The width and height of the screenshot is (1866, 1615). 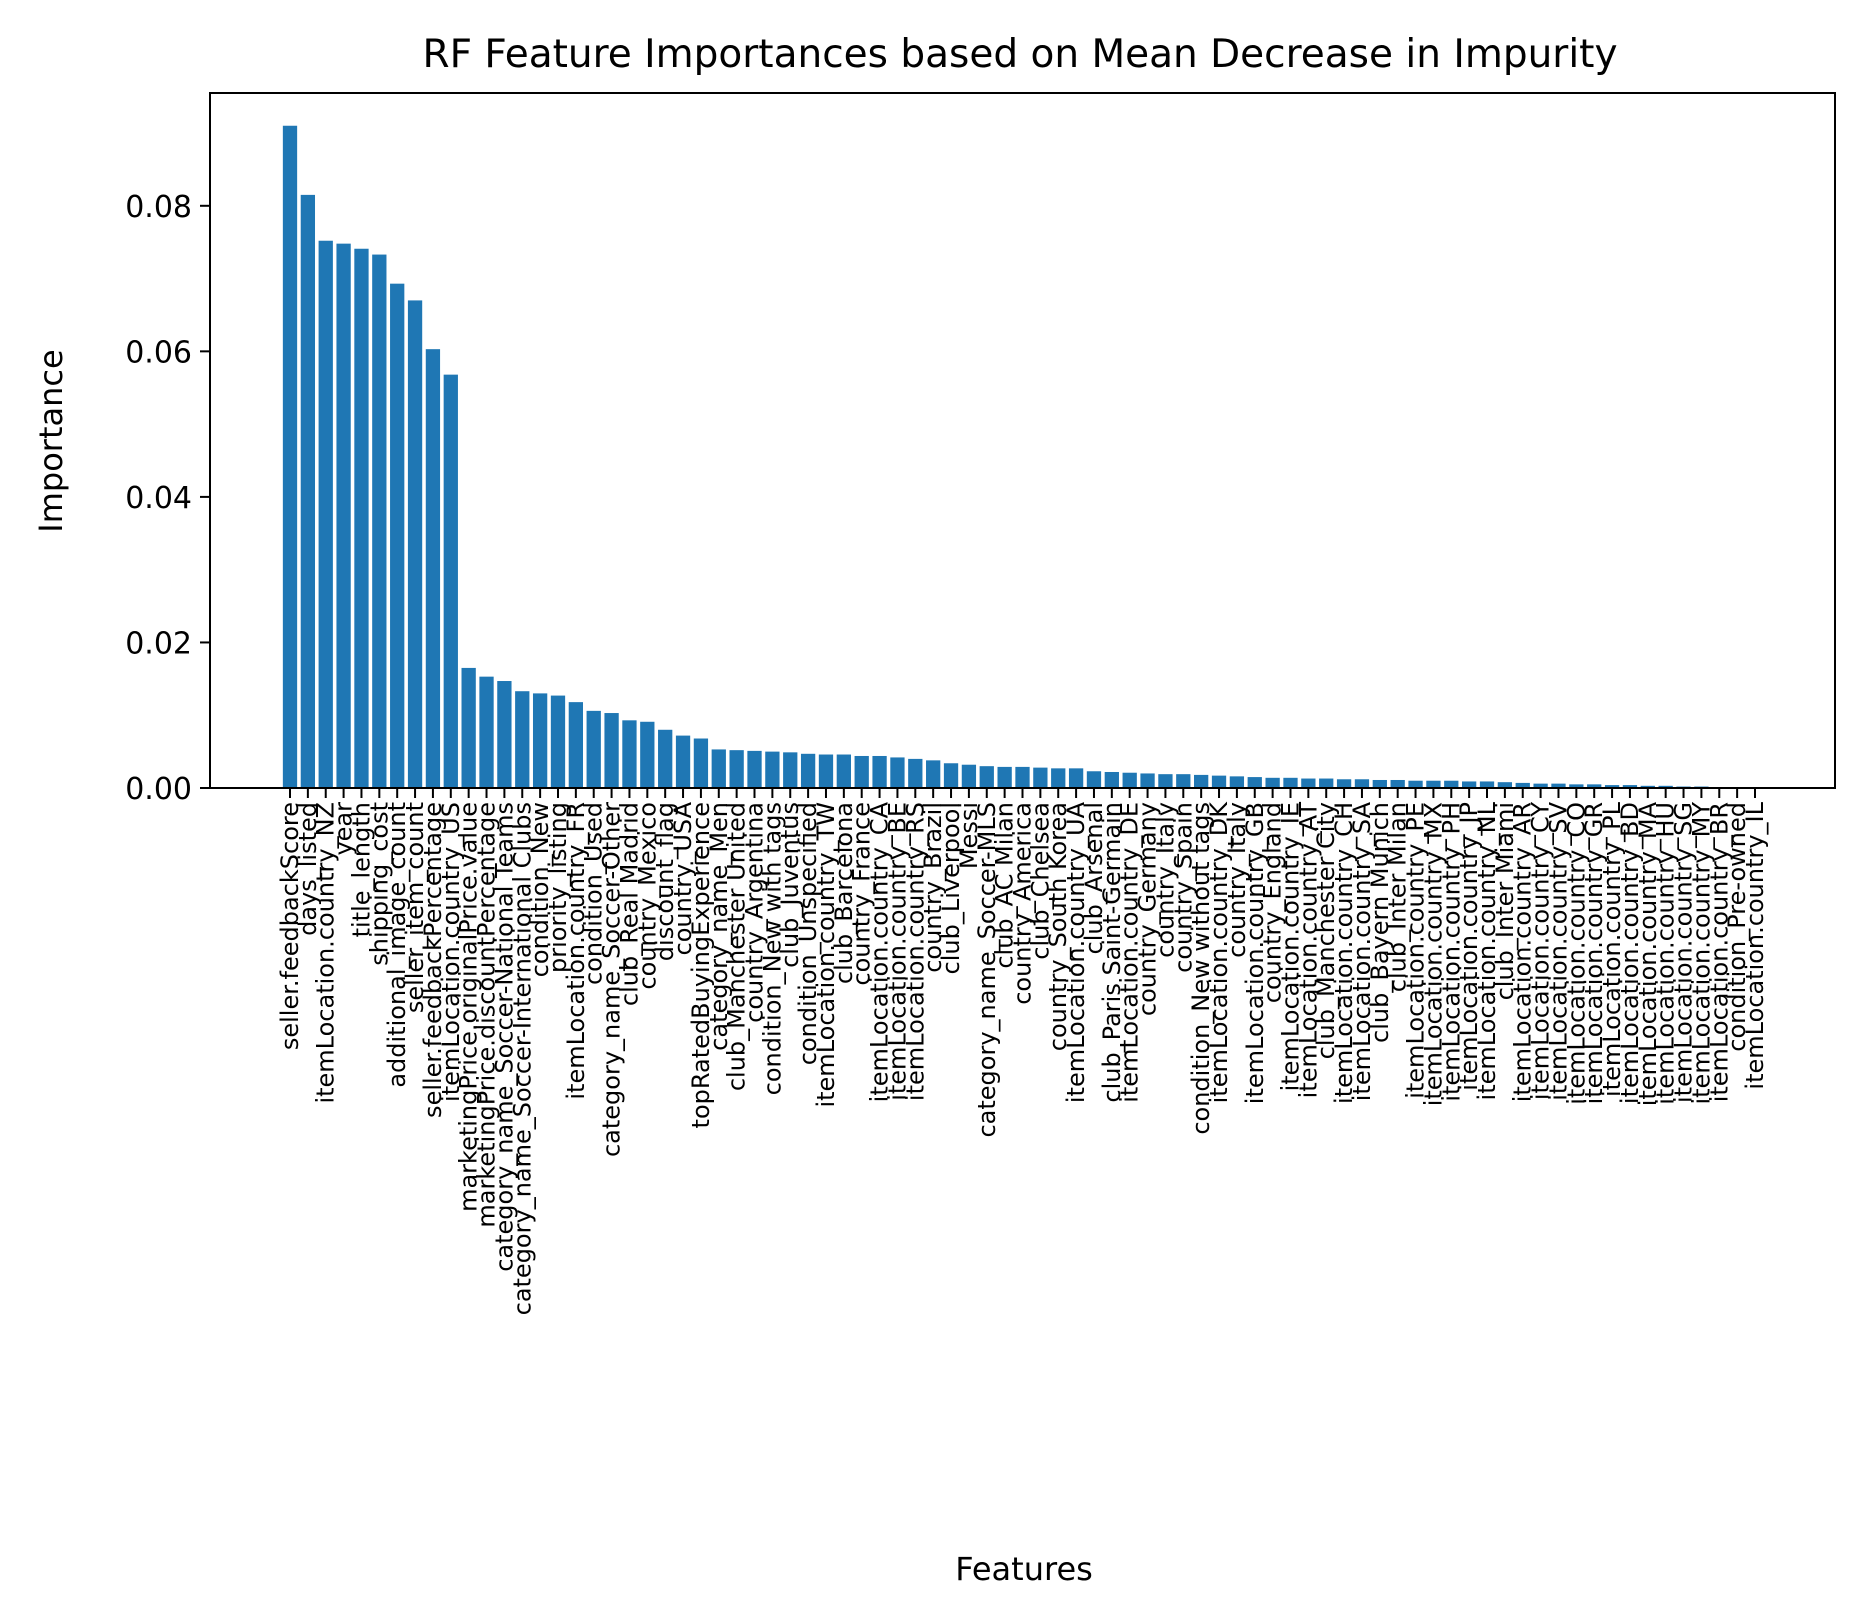 What do you see at coordinates (1024, 1569) in the screenshot?
I see `x-axis-label: Features` at bounding box center [1024, 1569].